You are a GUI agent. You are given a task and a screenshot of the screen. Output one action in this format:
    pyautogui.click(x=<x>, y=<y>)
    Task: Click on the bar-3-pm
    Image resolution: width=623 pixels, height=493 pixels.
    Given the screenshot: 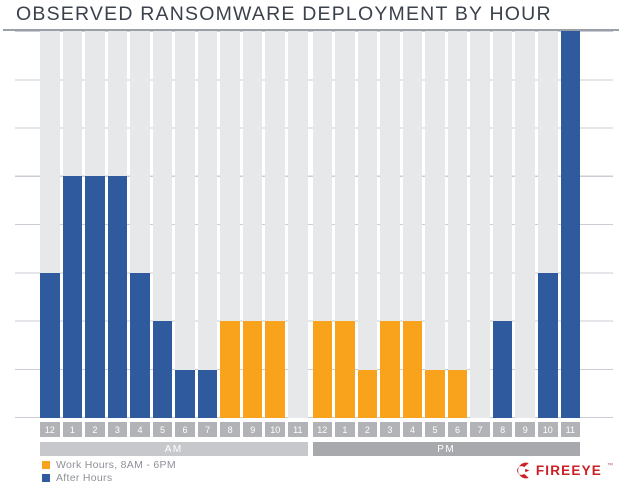 What is the action you would take?
    pyautogui.click(x=390, y=369)
    